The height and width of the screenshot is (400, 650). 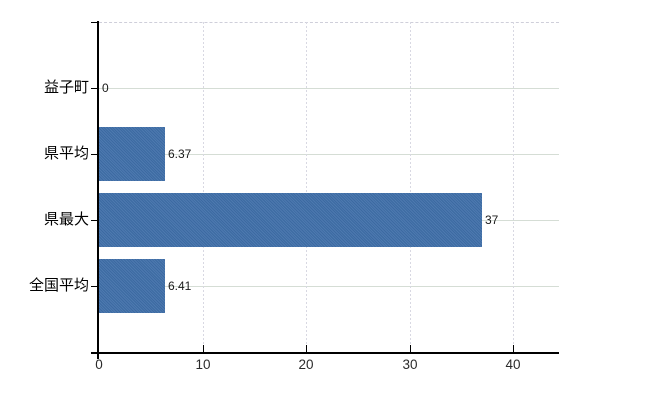 I want to click on bar-value-label: 6.41, so click(x=180, y=286).